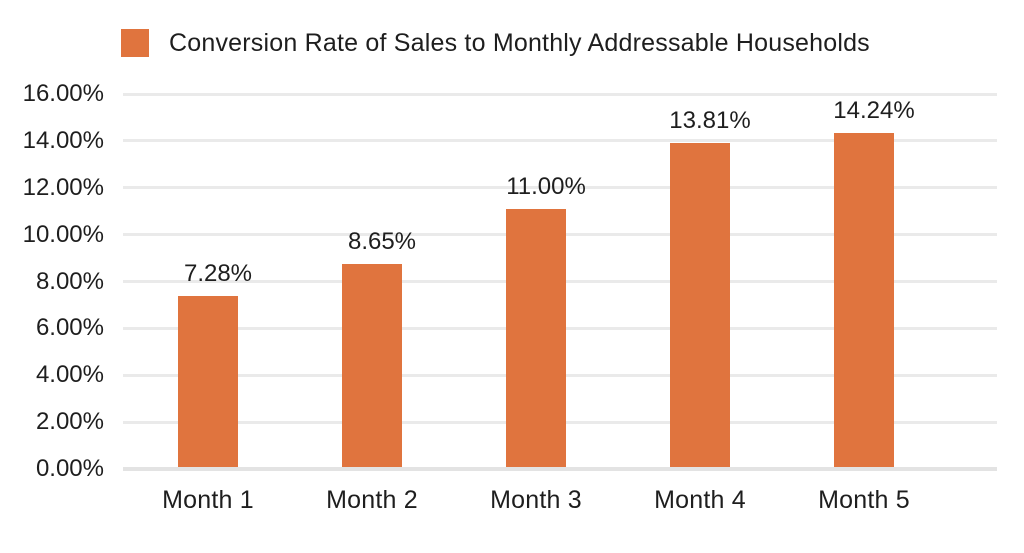 The image size is (1024, 553). I want to click on bar-value-label: 14.24%, so click(874, 111).